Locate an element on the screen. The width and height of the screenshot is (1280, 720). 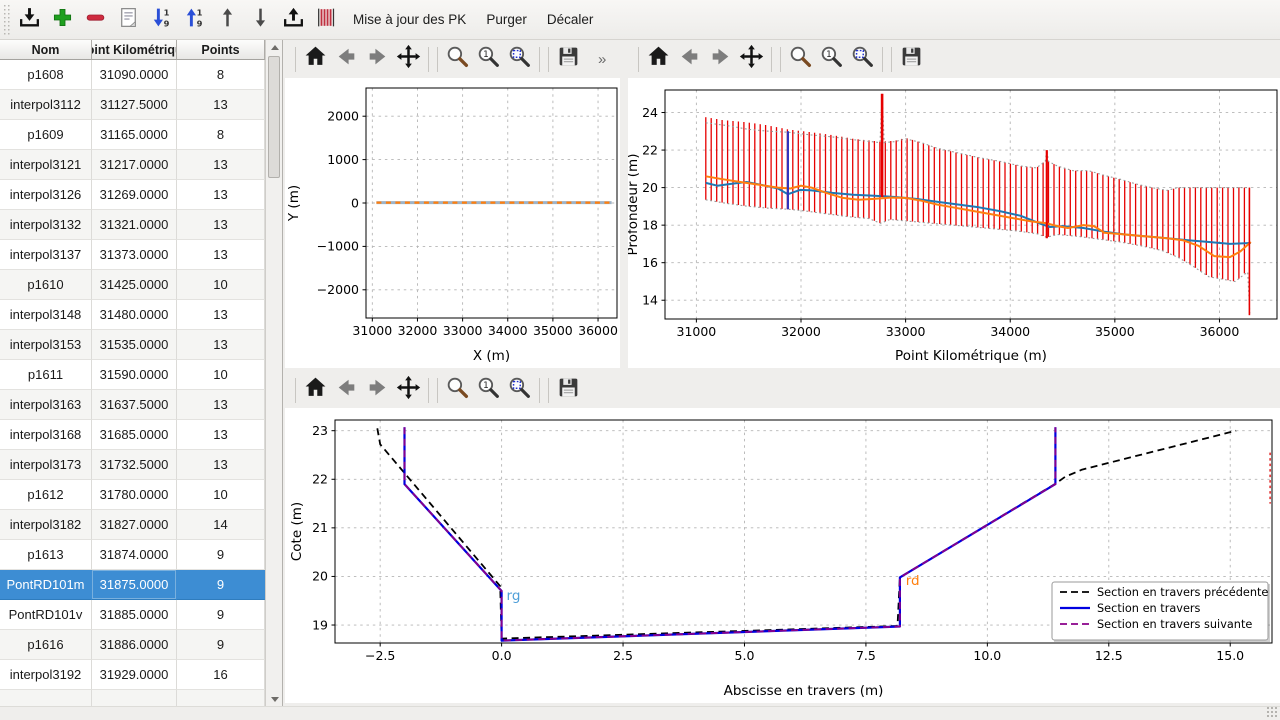
table-cell: 31425.0000 is located at coordinates (134, 285).